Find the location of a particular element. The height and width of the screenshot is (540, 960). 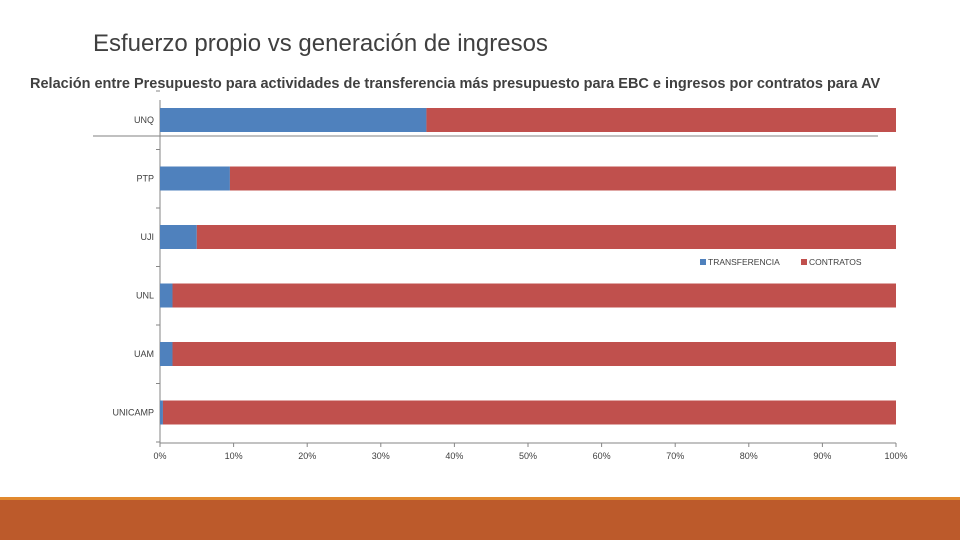

x-tick-label: 40% is located at coordinates (454, 456).